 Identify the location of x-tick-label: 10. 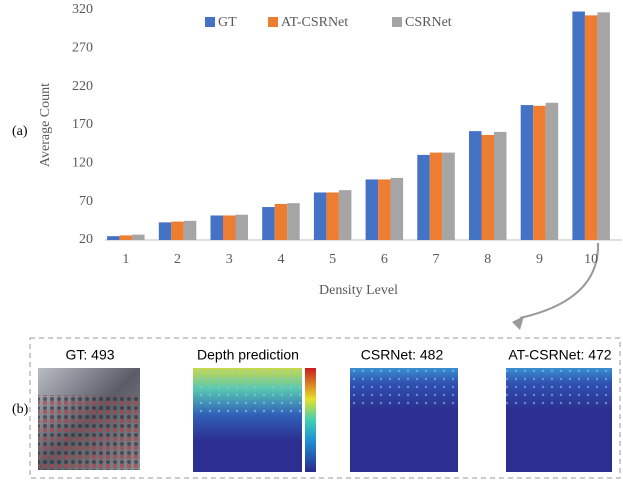
(591, 259).